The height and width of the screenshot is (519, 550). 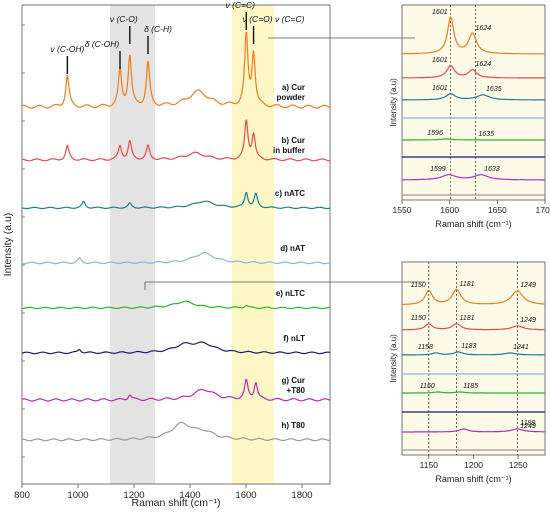 What do you see at coordinates (468, 346) in the screenshot?
I see `inset-peak-label: 1183` at bounding box center [468, 346].